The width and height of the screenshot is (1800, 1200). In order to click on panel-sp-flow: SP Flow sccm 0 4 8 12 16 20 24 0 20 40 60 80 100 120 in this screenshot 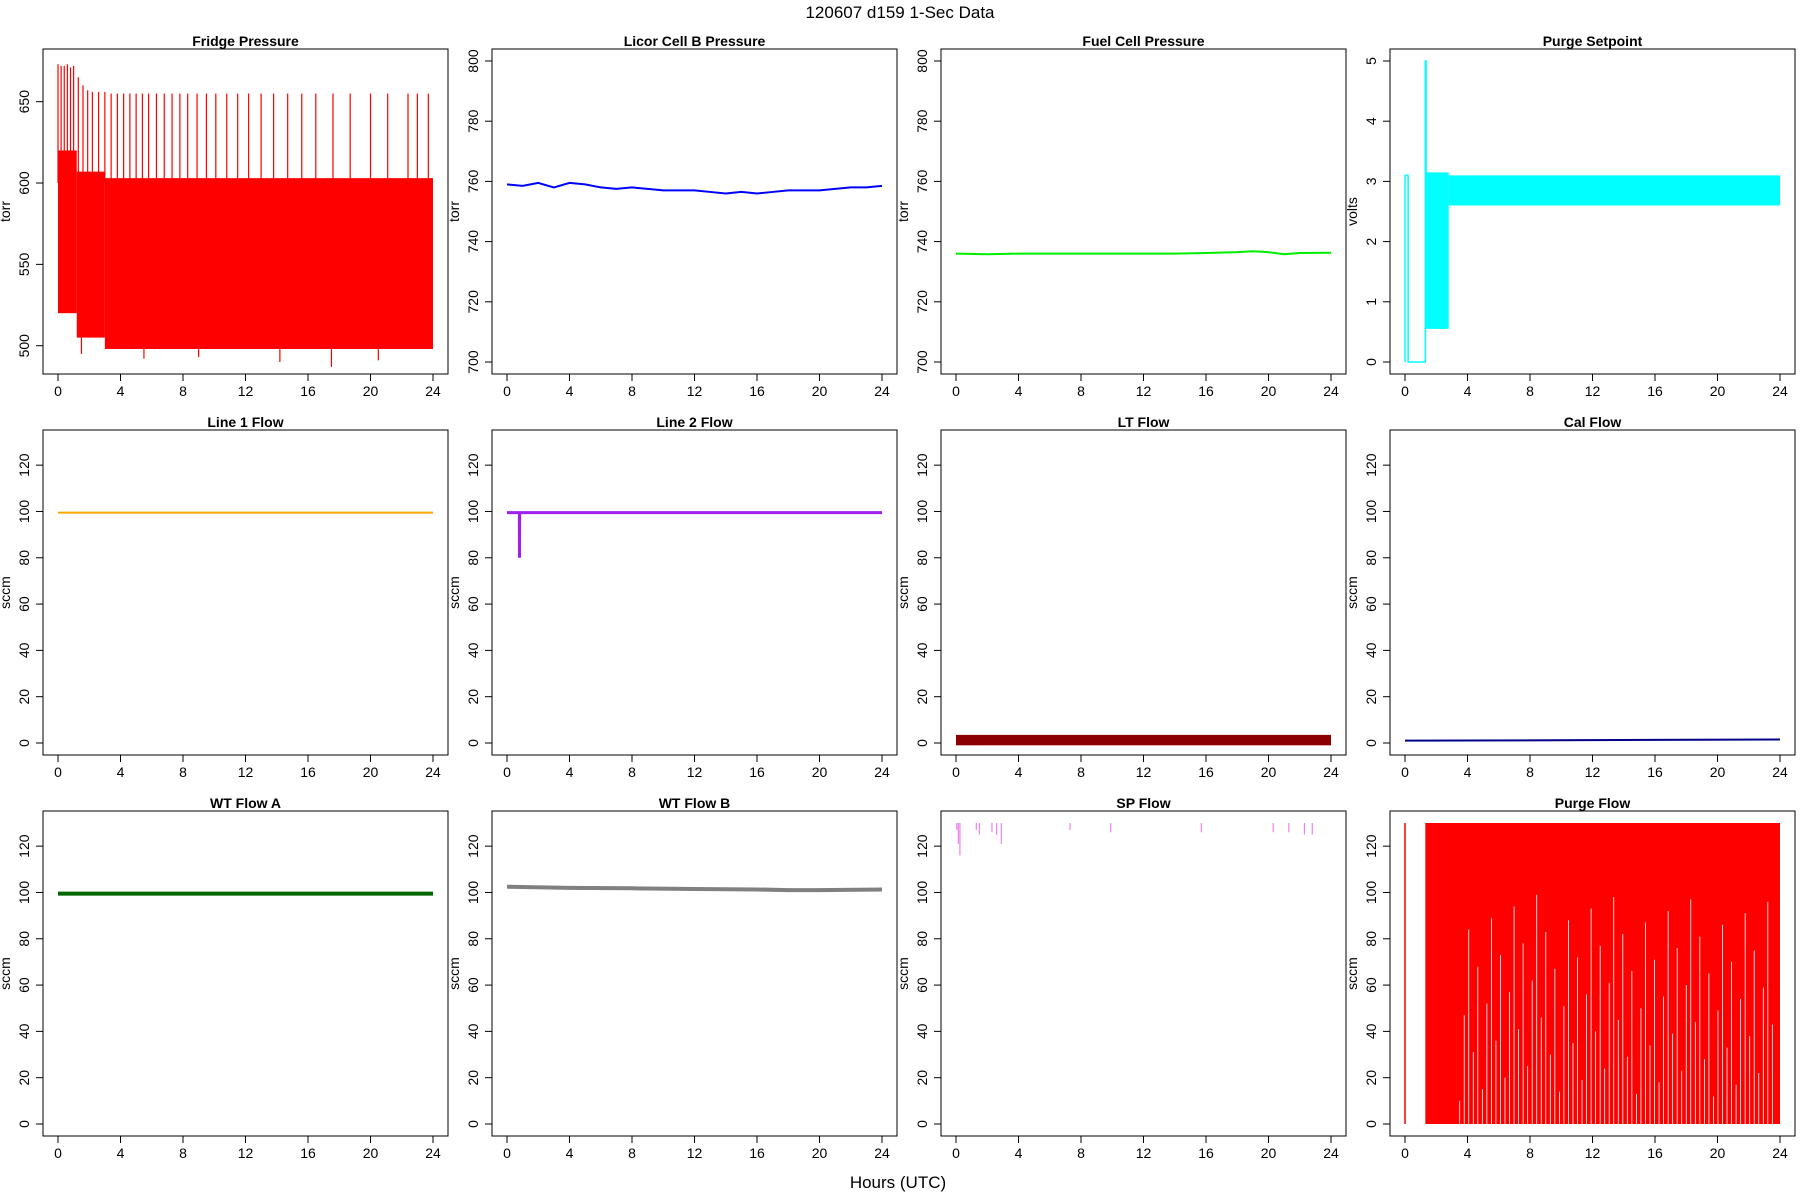, I will do `click(1121, 978)`.